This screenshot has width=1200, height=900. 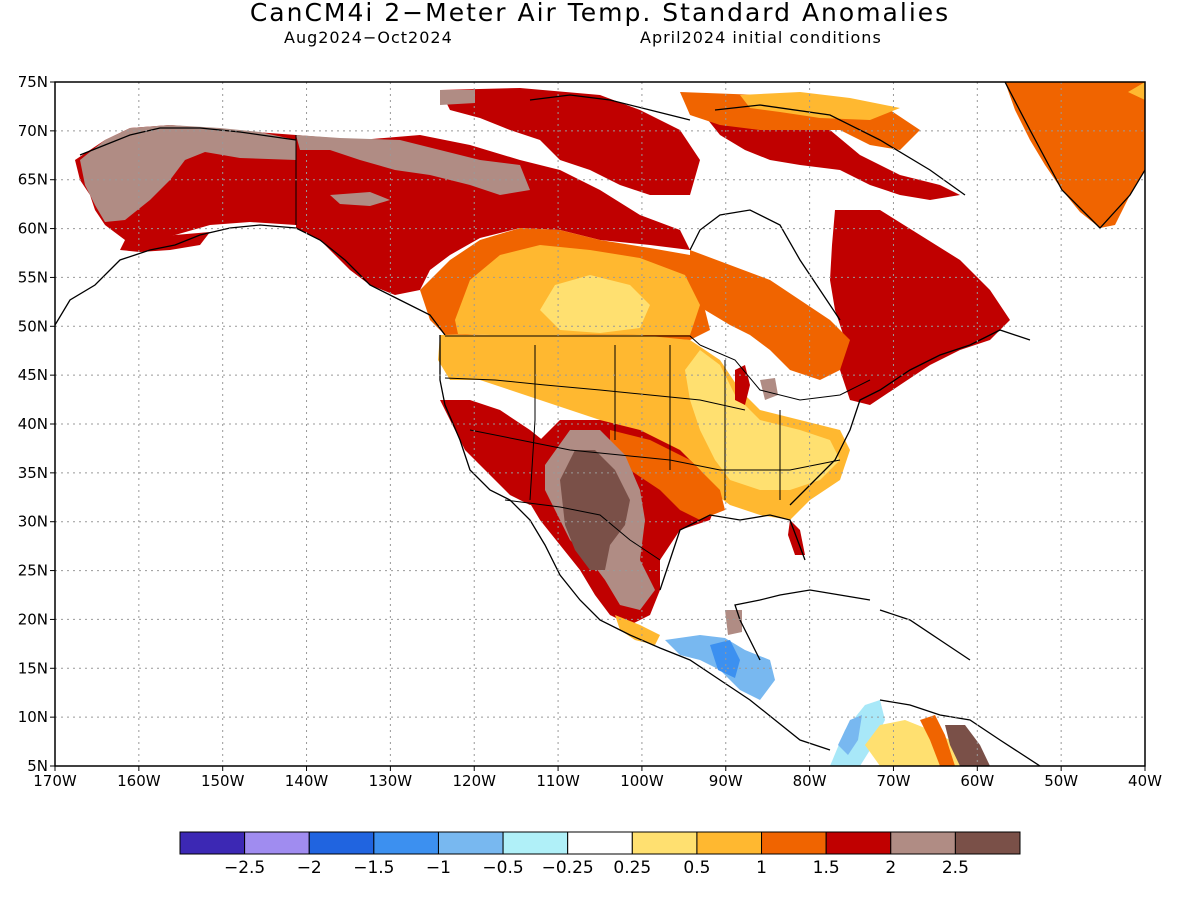 I want to click on forecast-period: Aug2024−Oct2024, so click(x=368, y=37).